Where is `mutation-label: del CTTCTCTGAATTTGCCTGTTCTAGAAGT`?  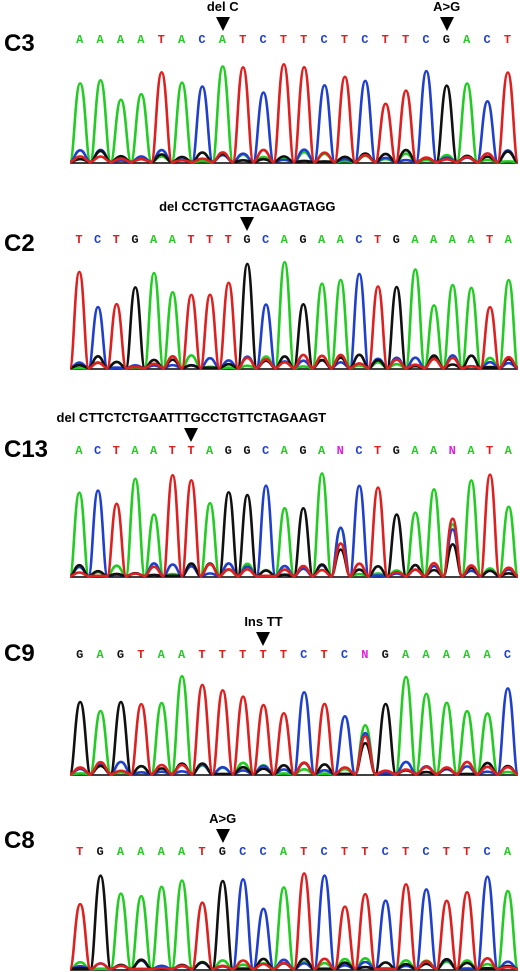
mutation-label: del CTTCTCTGAATTTGCCTGTTCTAGAAGT is located at coordinates (191, 417).